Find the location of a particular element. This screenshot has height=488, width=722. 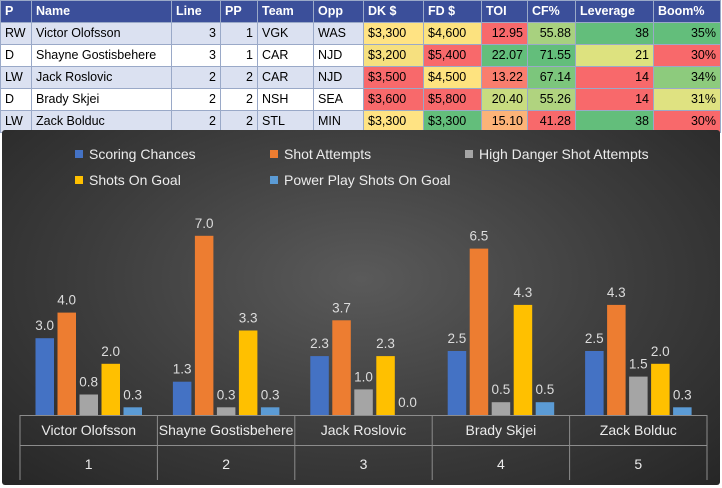

cell-name: Zack Bolduc is located at coordinates (101, 121).